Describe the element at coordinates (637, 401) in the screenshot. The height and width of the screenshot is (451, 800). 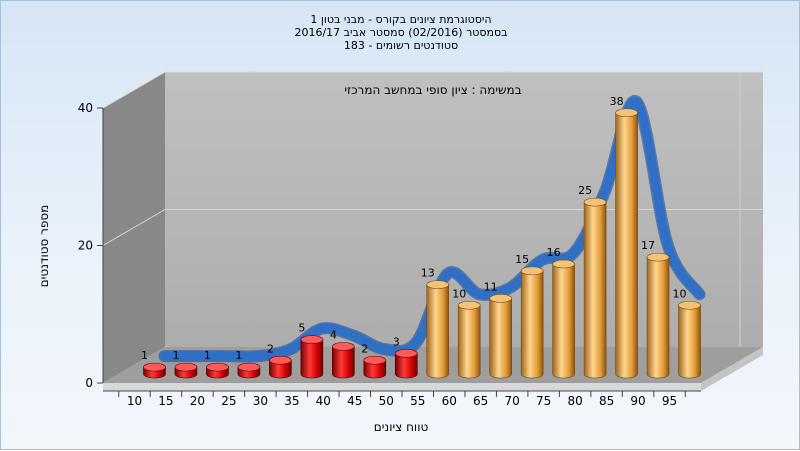
I see `x-tick-label: 90` at that location.